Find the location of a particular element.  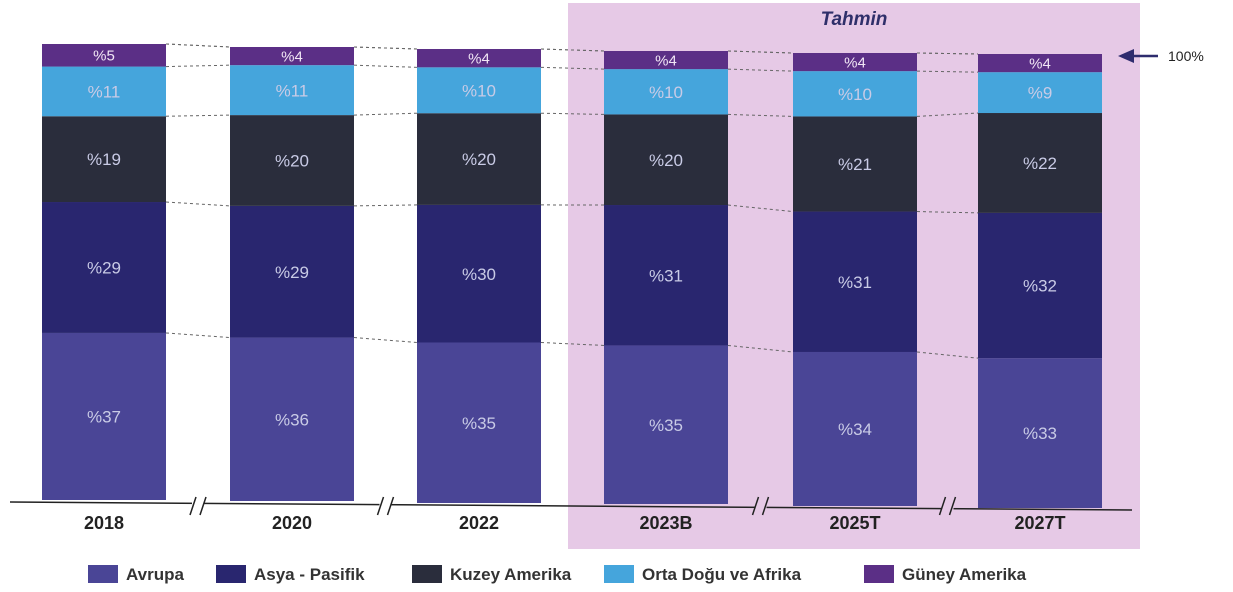

data-label-2025T-3: %10 is located at coordinates (855, 94).